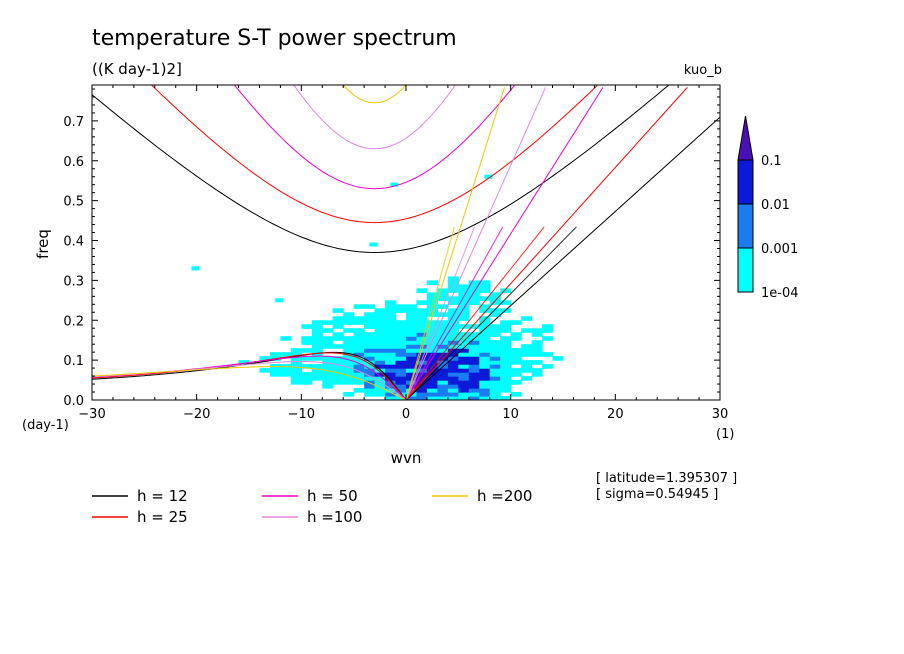 Image resolution: width=904 pixels, height=654 pixels. Describe the element at coordinates (374, 154) in the screenshot. I see `gravity-curve` at that location.